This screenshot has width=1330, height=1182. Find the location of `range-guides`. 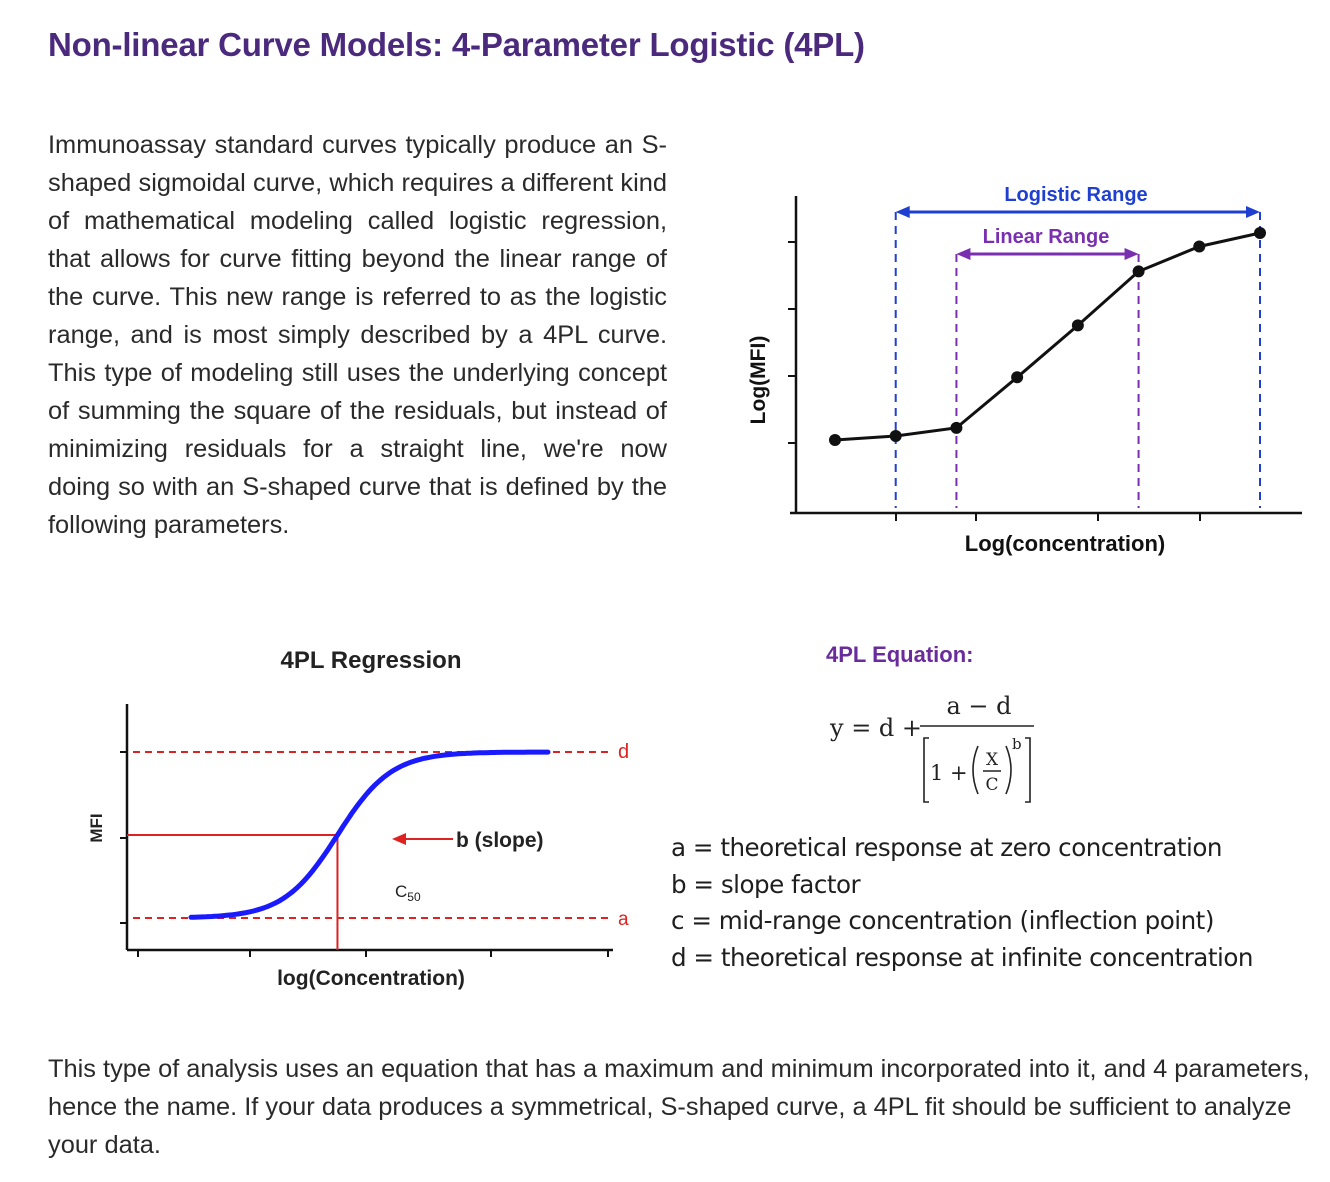

range-guides is located at coordinates (1077, 360).